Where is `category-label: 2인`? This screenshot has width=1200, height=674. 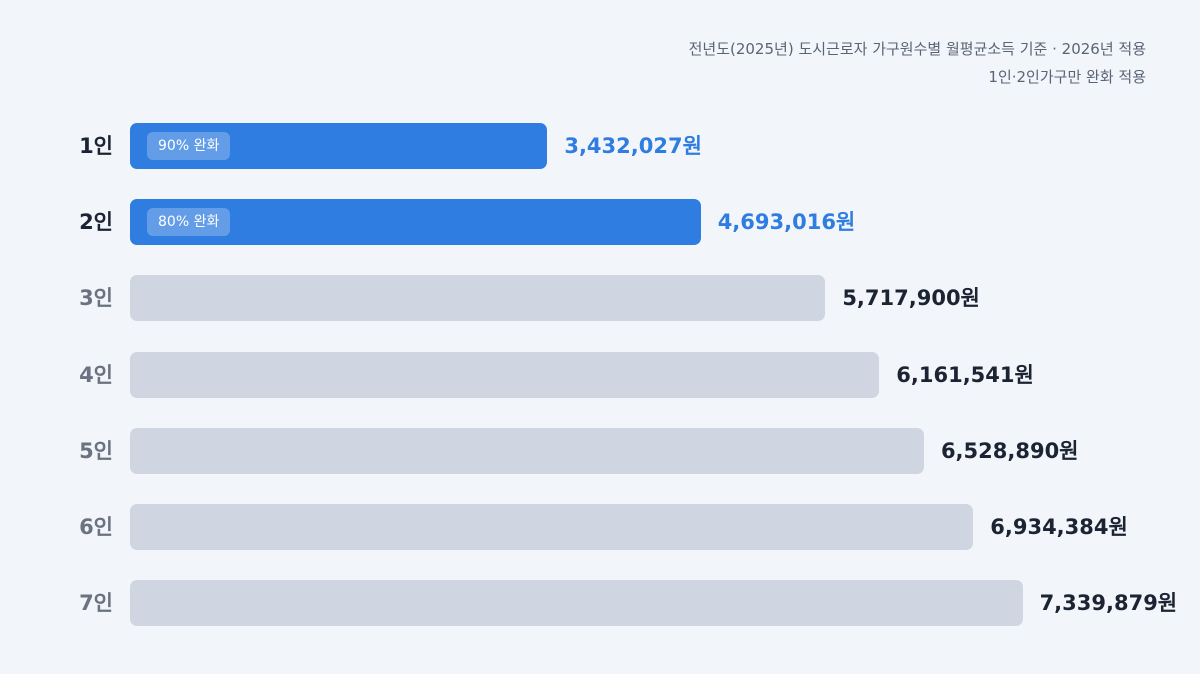
category-label: 2인 is located at coordinates (96, 222).